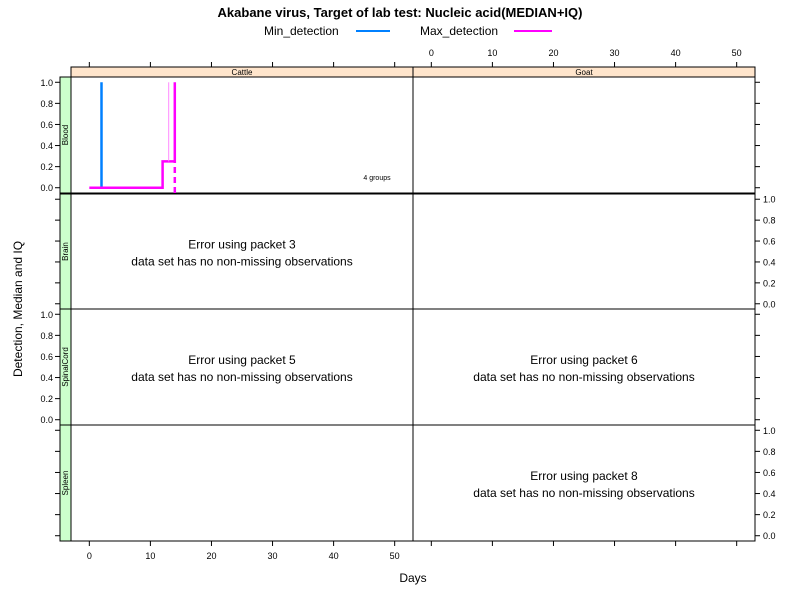  I want to click on panel-goat-brain, so click(584, 251).